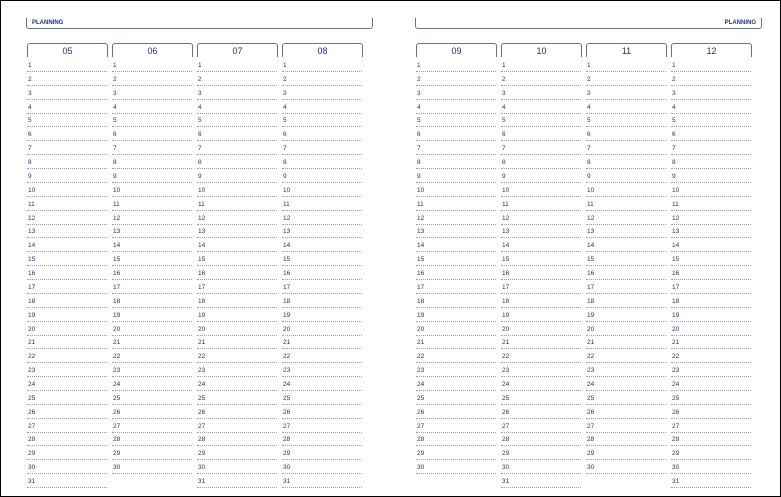 This screenshot has height=497, width=781. Describe the element at coordinates (588, 23) in the screenshot. I see `page-title: PLANNING` at that location.